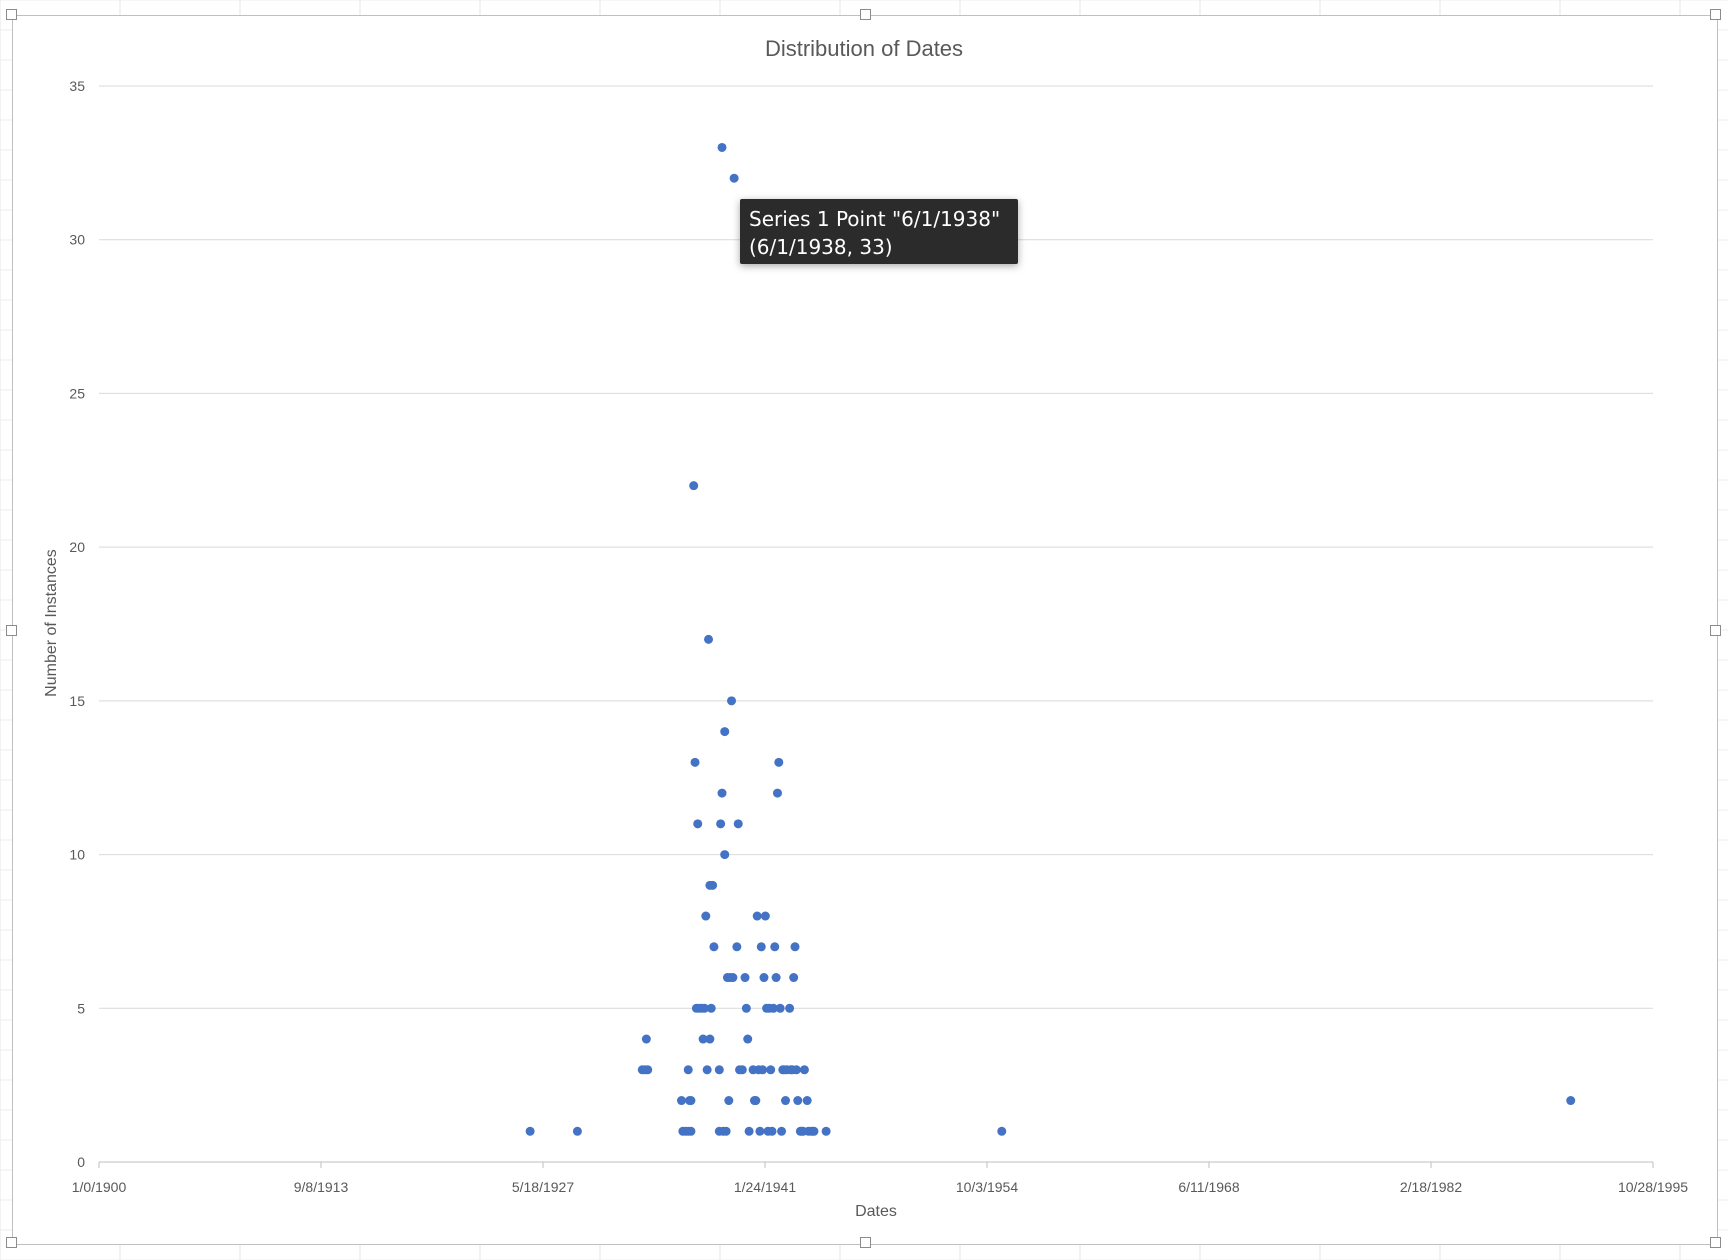 The width and height of the screenshot is (1728, 1260). What do you see at coordinates (11, 1242) in the screenshot?
I see `resize-handle-bottom-left` at bounding box center [11, 1242].